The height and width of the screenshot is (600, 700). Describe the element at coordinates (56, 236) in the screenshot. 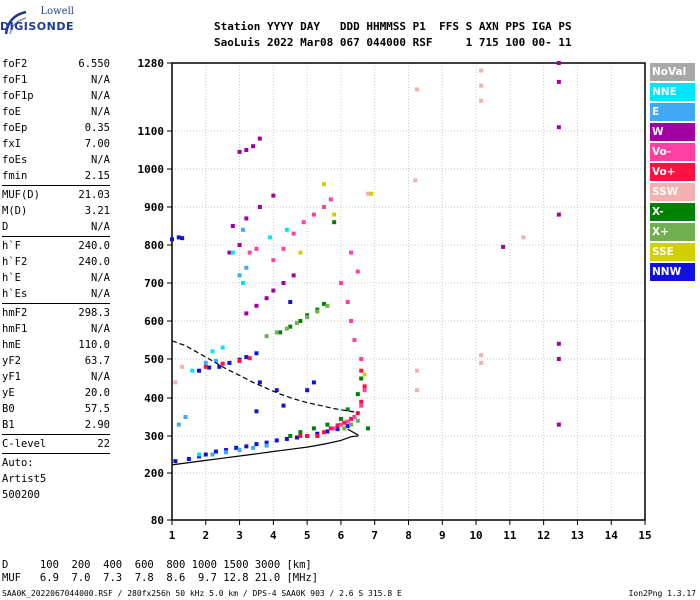

I see `param-separator` at that location.